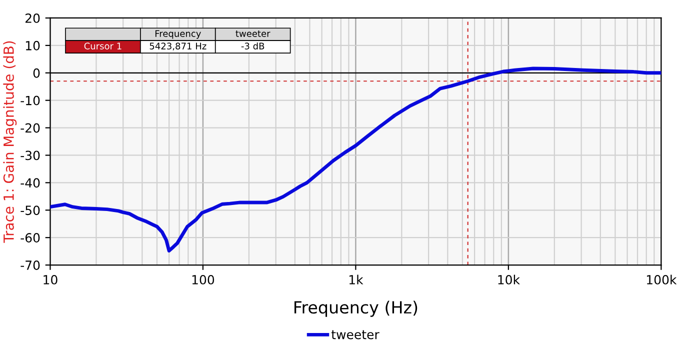  Describe the element at coordinates (661, 279) in the screenshot. I see `x-tick-label: 100k` at that location.